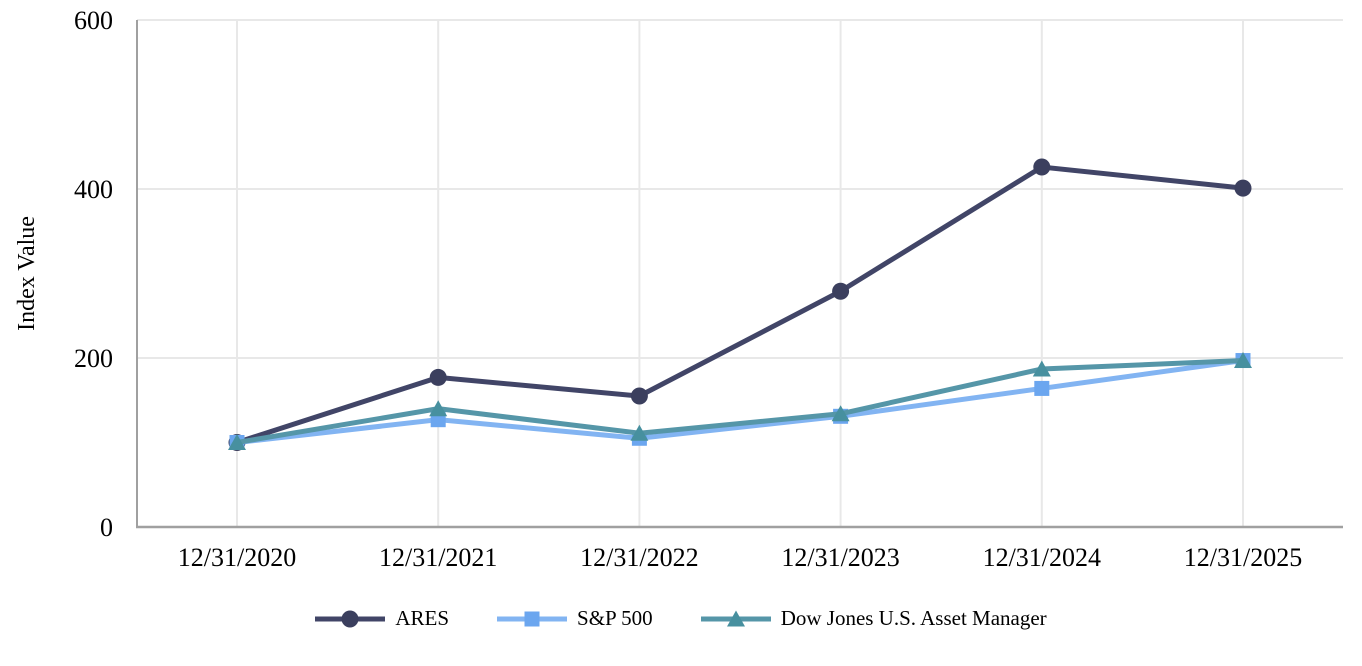 This screenshot has width=1362, height=666. I want to click on legend-swatch-circle-icon, so click(350, 618).